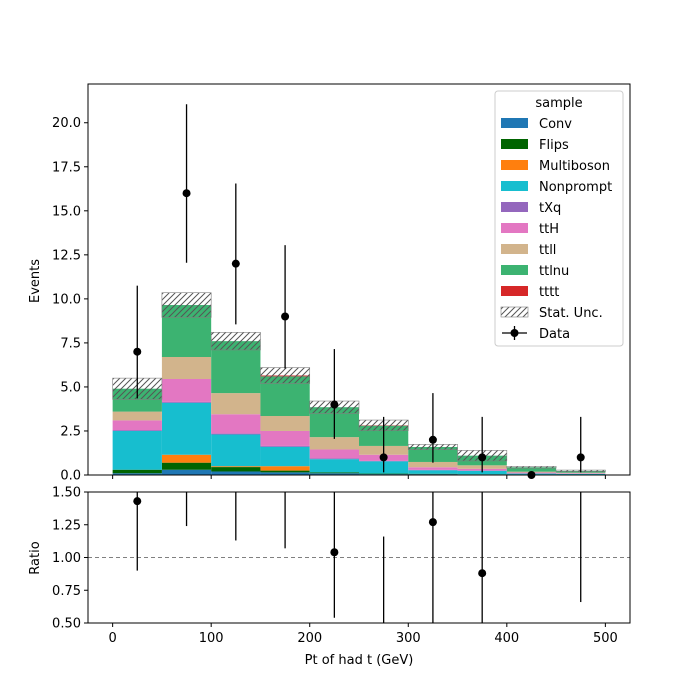  Describe the element at coordinates (70, 343) in the screenshot. I see `main-y-tick-label-3: 7.5` at that location.